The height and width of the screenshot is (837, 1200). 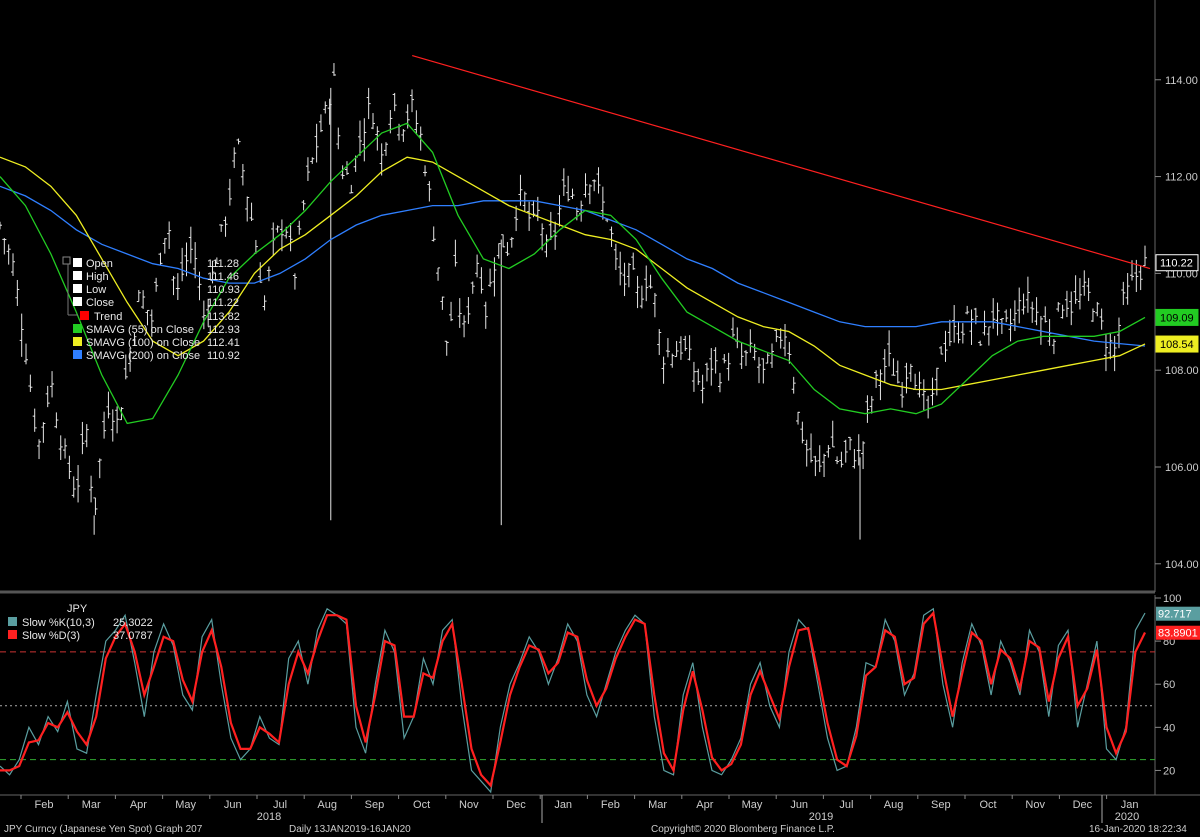 I want to click on month-label: Feb, so click(x=44, y=805).